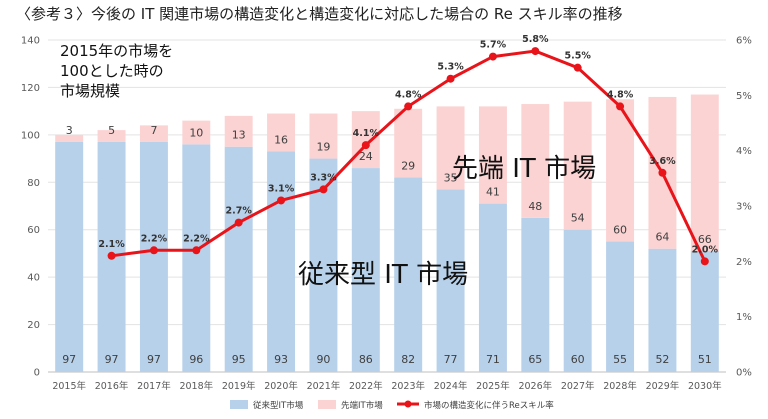  What do you see at coordinates (535, 206) in the screenshot?
I see `data-label-advanced: 48` at bounding box center [535, 206].